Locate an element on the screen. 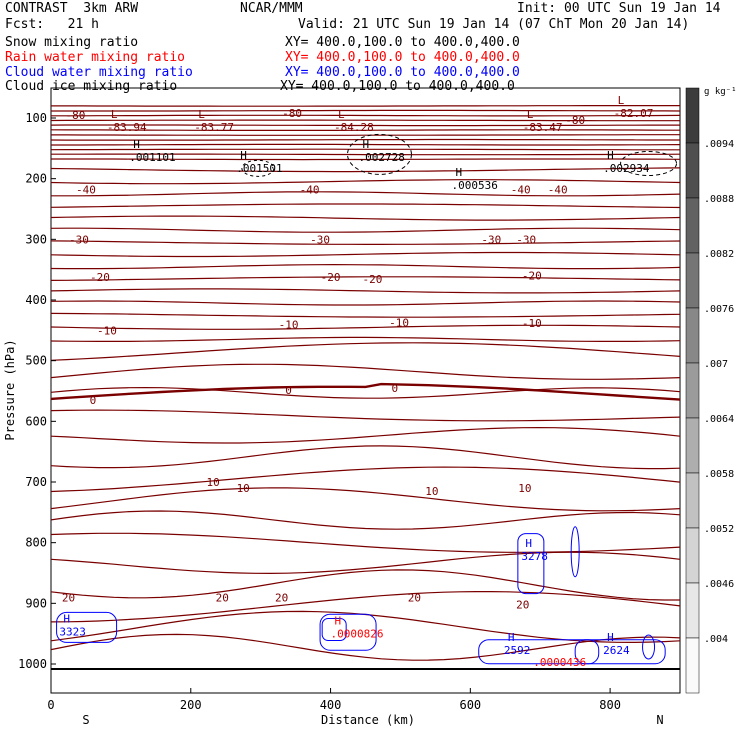  contour-label: 20 is located at coordinates (222, 597).